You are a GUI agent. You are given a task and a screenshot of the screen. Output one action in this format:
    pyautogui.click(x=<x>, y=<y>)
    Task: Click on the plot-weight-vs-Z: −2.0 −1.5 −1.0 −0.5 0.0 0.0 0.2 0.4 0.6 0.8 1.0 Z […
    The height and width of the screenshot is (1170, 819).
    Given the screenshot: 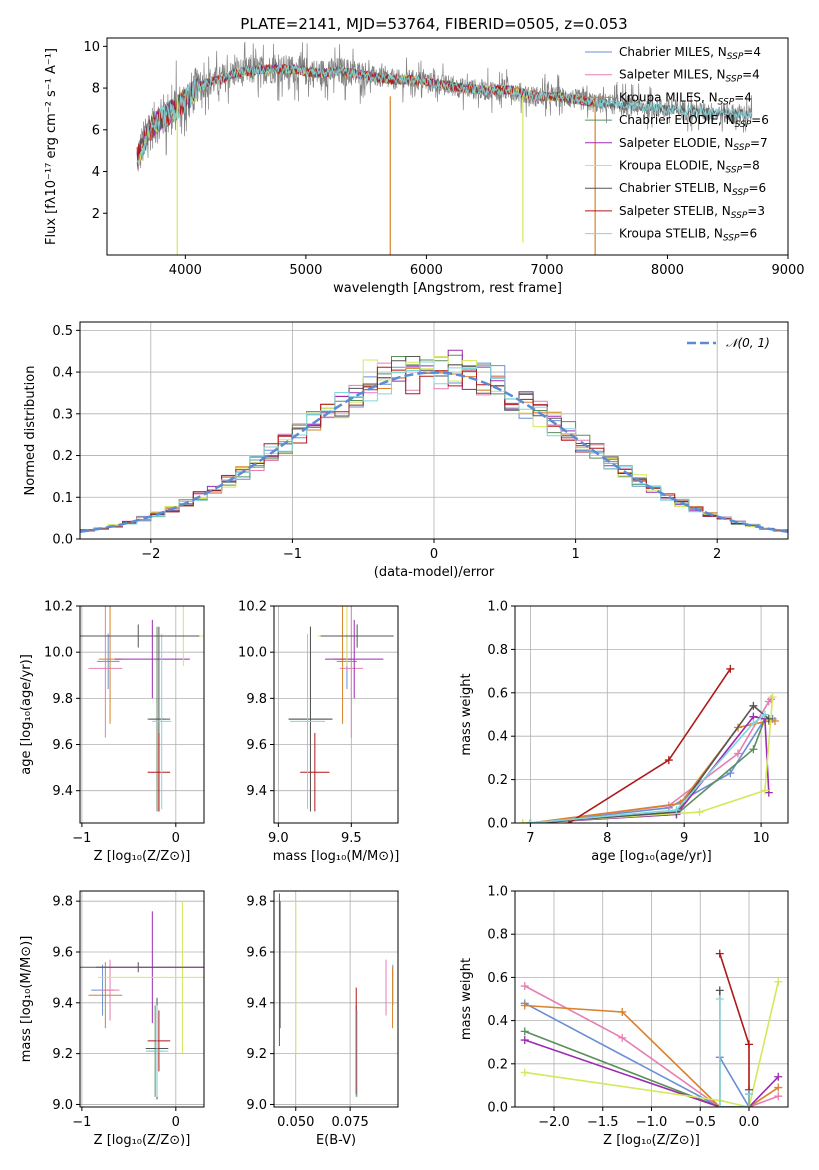 What is the action you would take?
    pyautogui.click(x=624, y=1016)
    